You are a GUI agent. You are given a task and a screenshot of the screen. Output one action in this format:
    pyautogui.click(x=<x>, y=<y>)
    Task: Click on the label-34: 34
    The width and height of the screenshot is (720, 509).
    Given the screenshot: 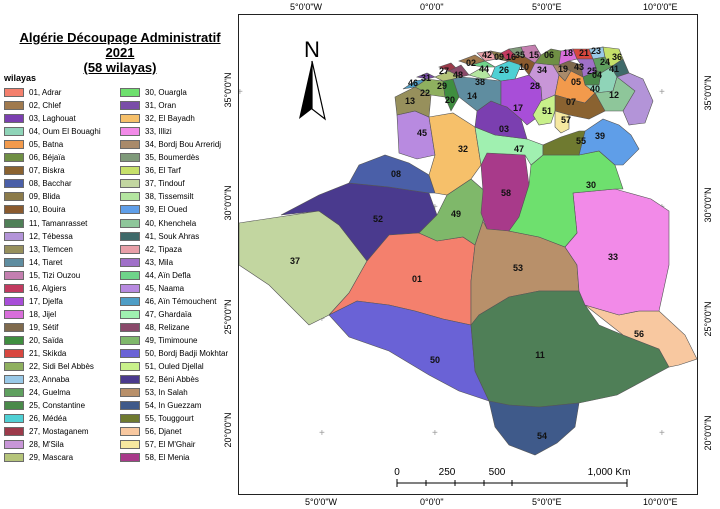 What is the action you would take?
    pyautogui.click(x=542, y=70)
    